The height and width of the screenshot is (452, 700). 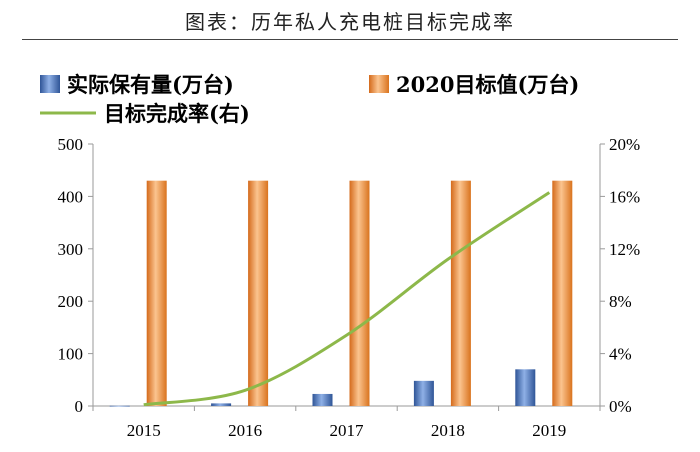 What do you see at coordinates (71, 301) in the screenshot?
I see `y-tick-label-left: 200` at bounding box center [71, 301].